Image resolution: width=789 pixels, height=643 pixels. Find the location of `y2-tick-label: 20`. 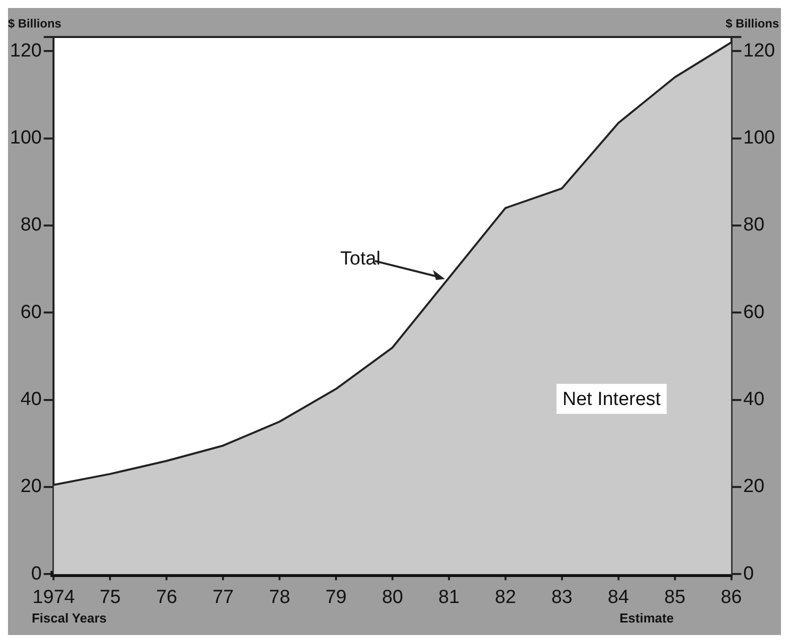

y2-tick-label: 20 is located at coordinates (753, 487).